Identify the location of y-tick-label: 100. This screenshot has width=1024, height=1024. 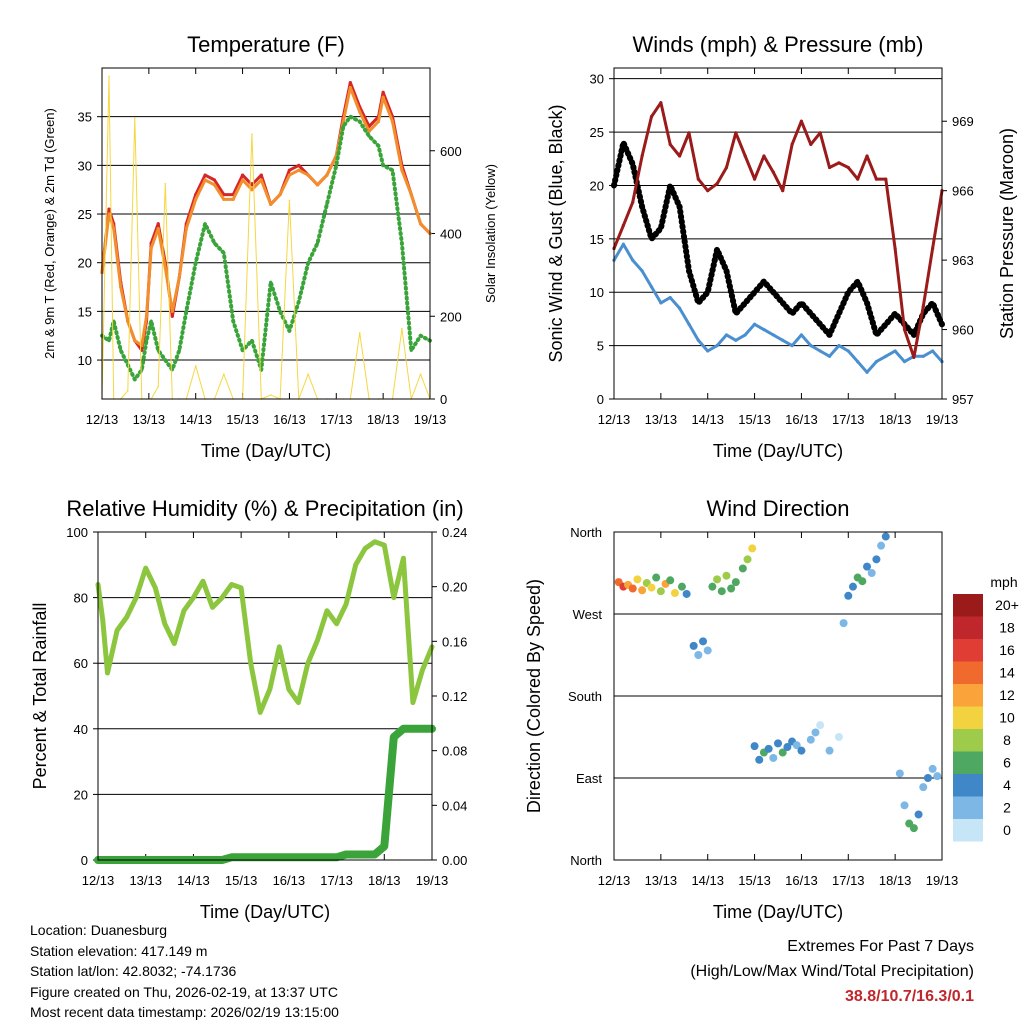
(77, 532).